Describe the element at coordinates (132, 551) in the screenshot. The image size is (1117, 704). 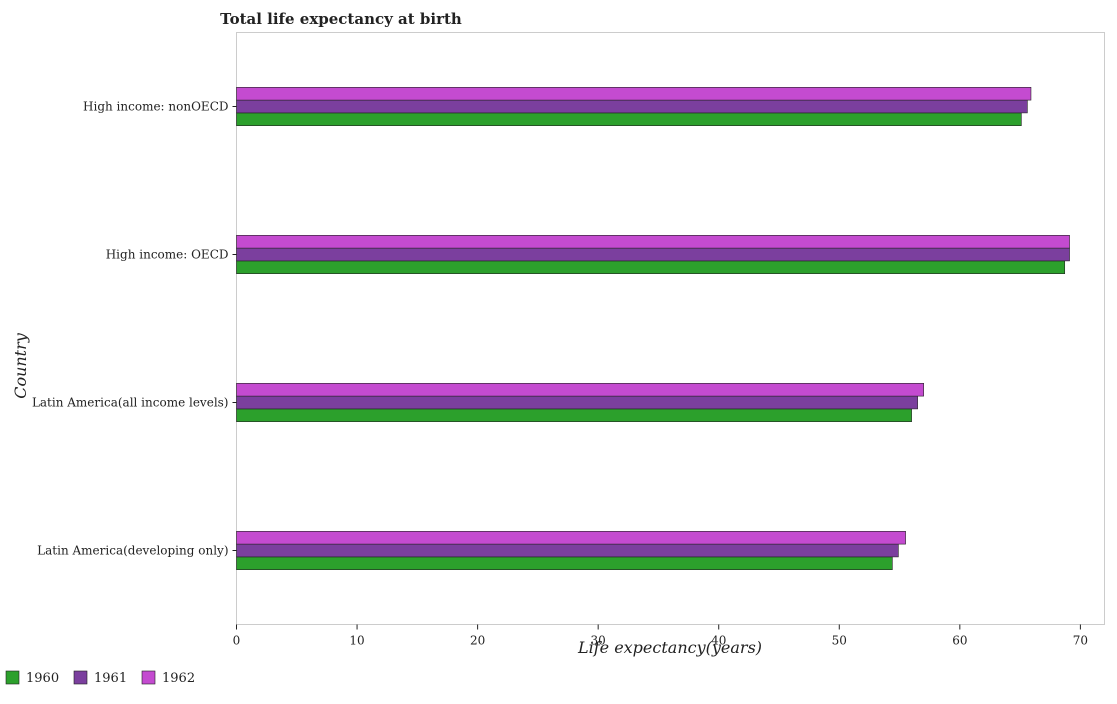
I see `y-tick-label: Latin America(developing only)` at that location.